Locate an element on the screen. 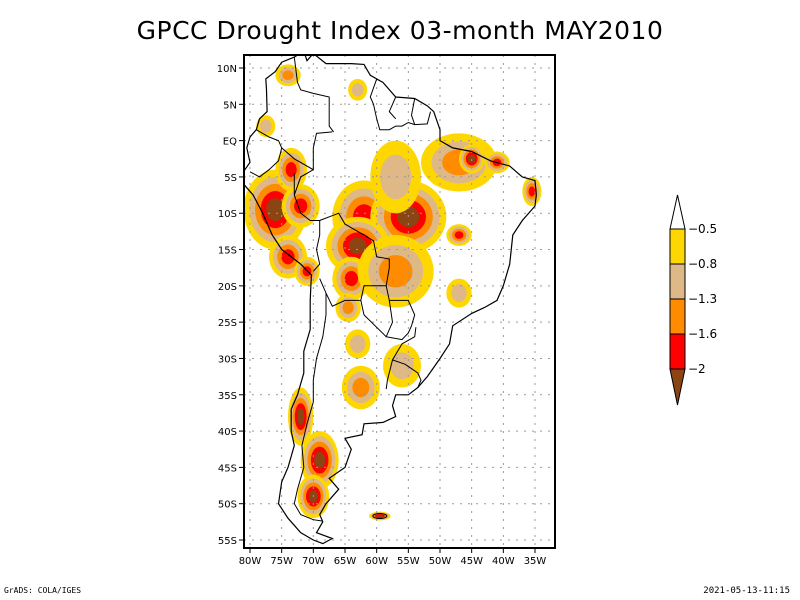 Image resolution: width=800 pixels, height=600 pixels. drought-region-patagonia-north is located at coordinates (319, 460).